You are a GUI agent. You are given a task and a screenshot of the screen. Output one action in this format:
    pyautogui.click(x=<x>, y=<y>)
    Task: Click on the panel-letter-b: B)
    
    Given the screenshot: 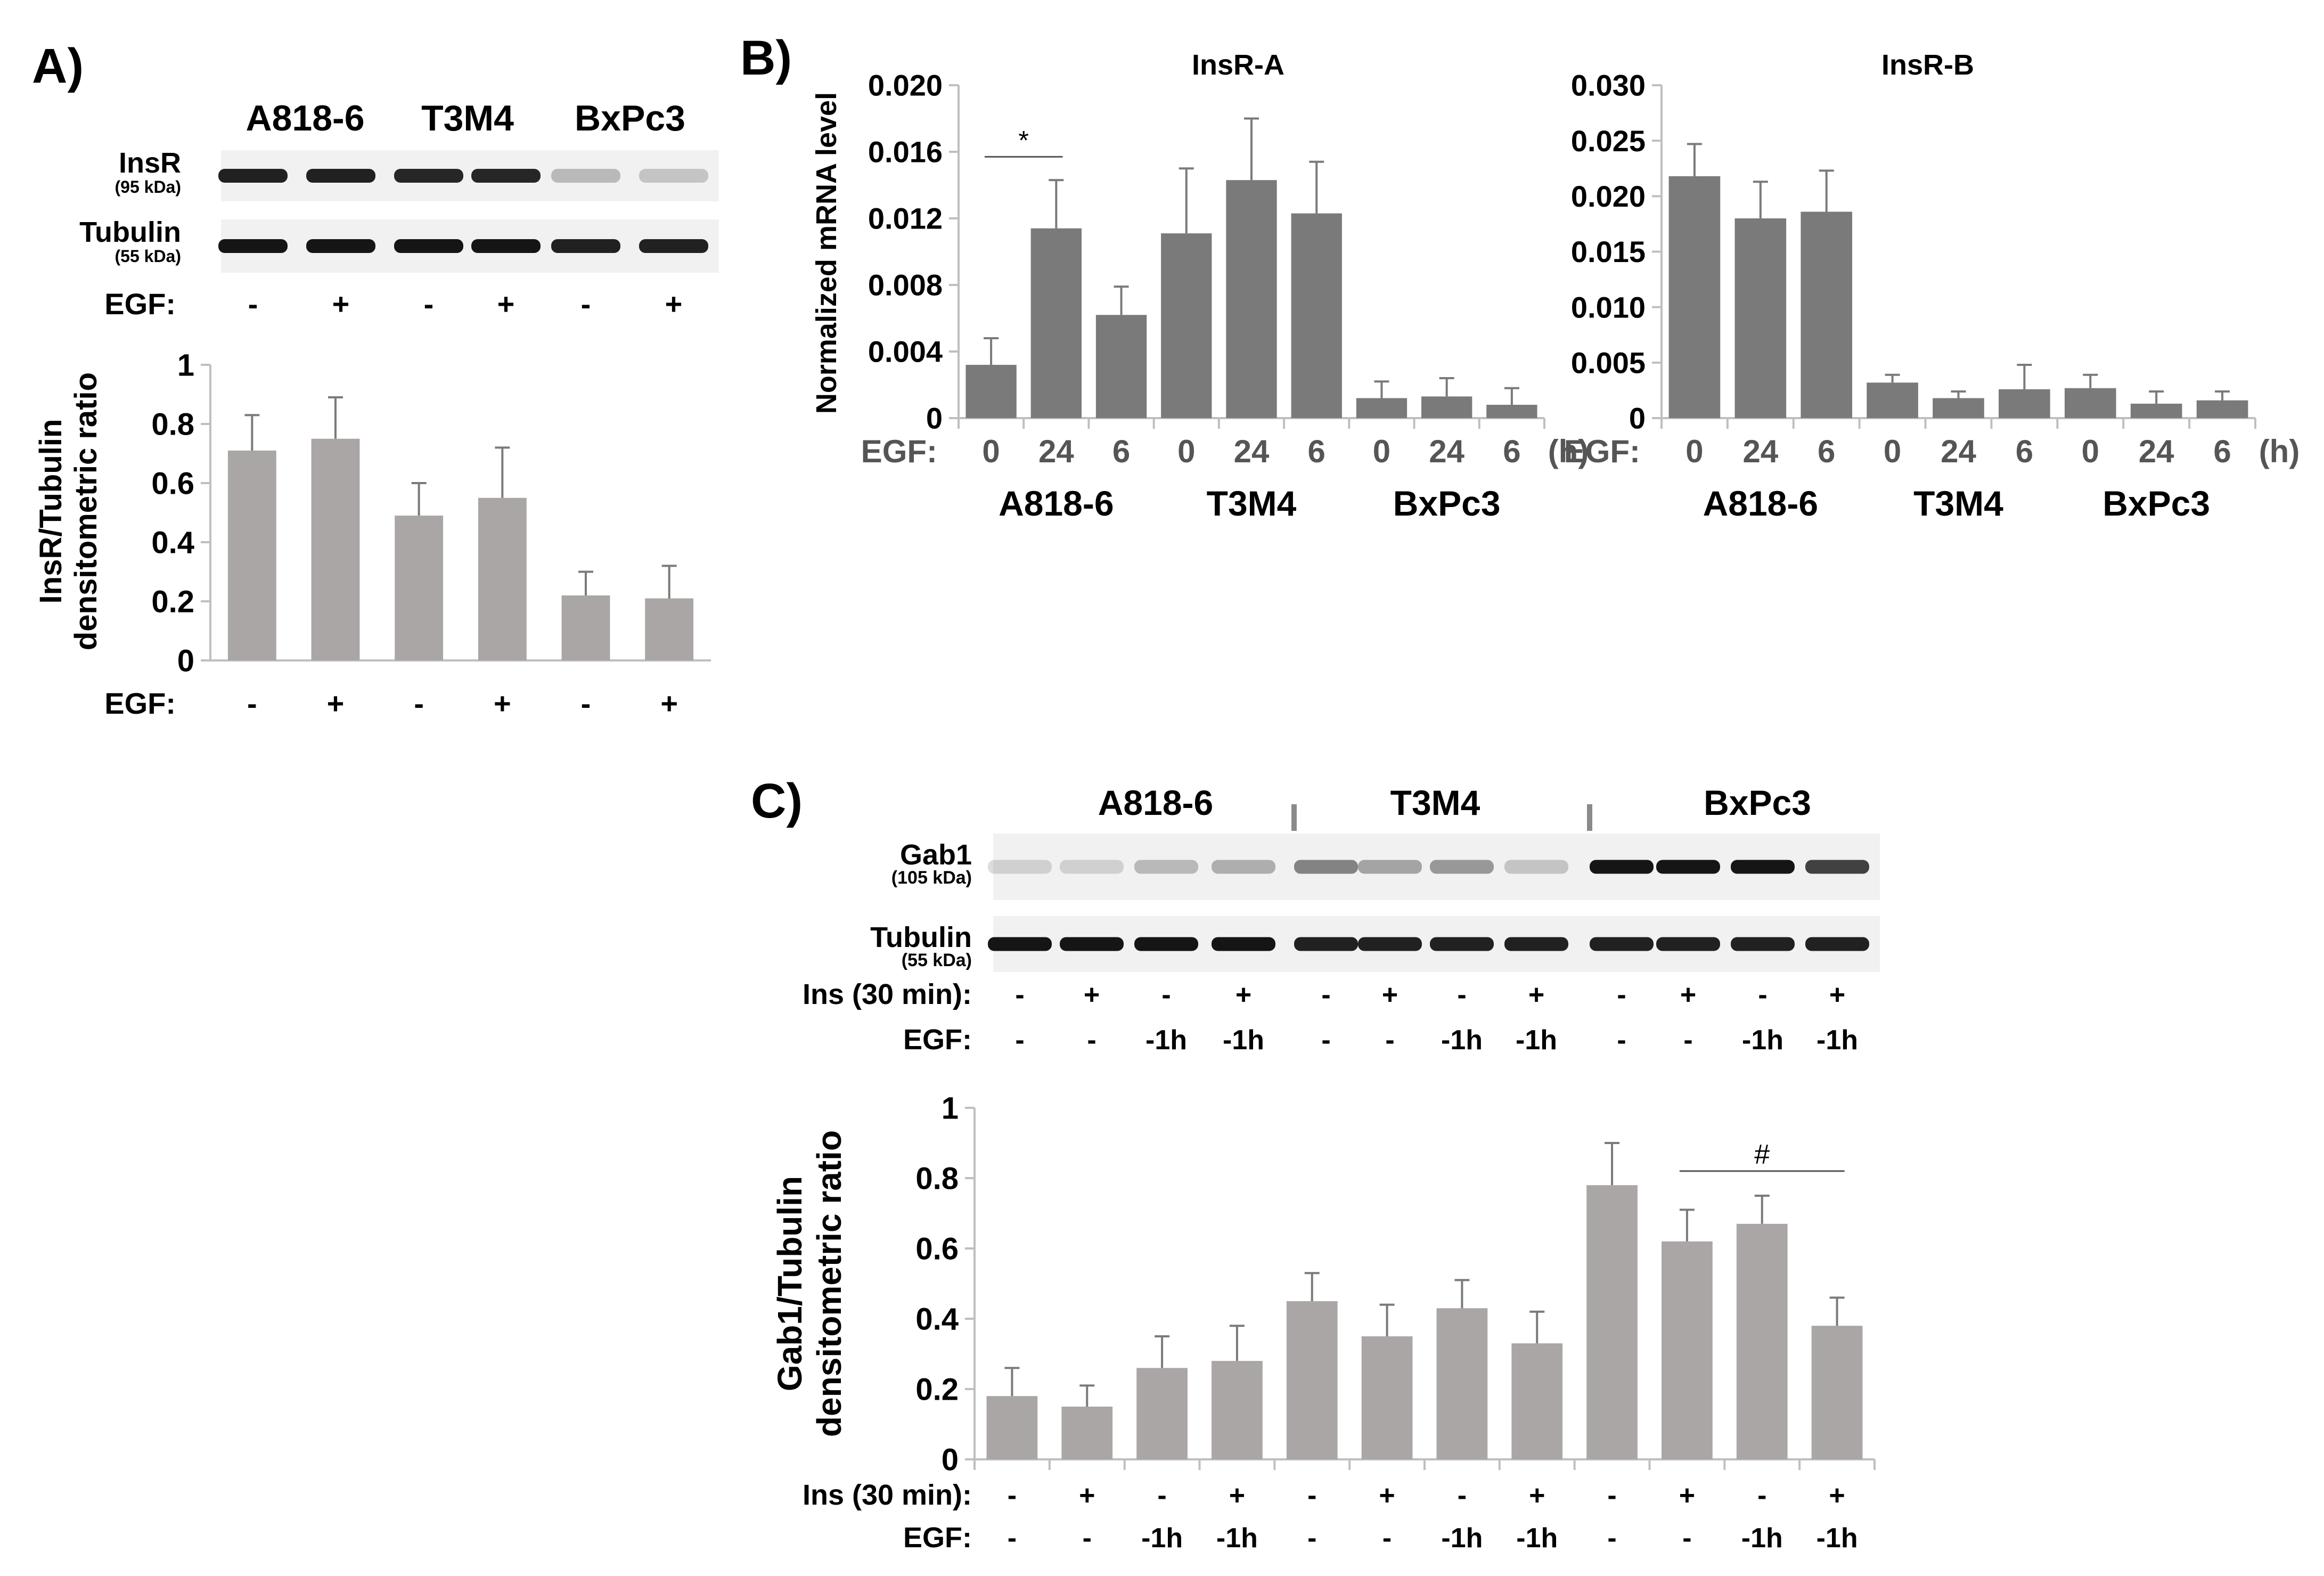 What is the action you would take?
    pyautogui.click(x=766, y=58)
    